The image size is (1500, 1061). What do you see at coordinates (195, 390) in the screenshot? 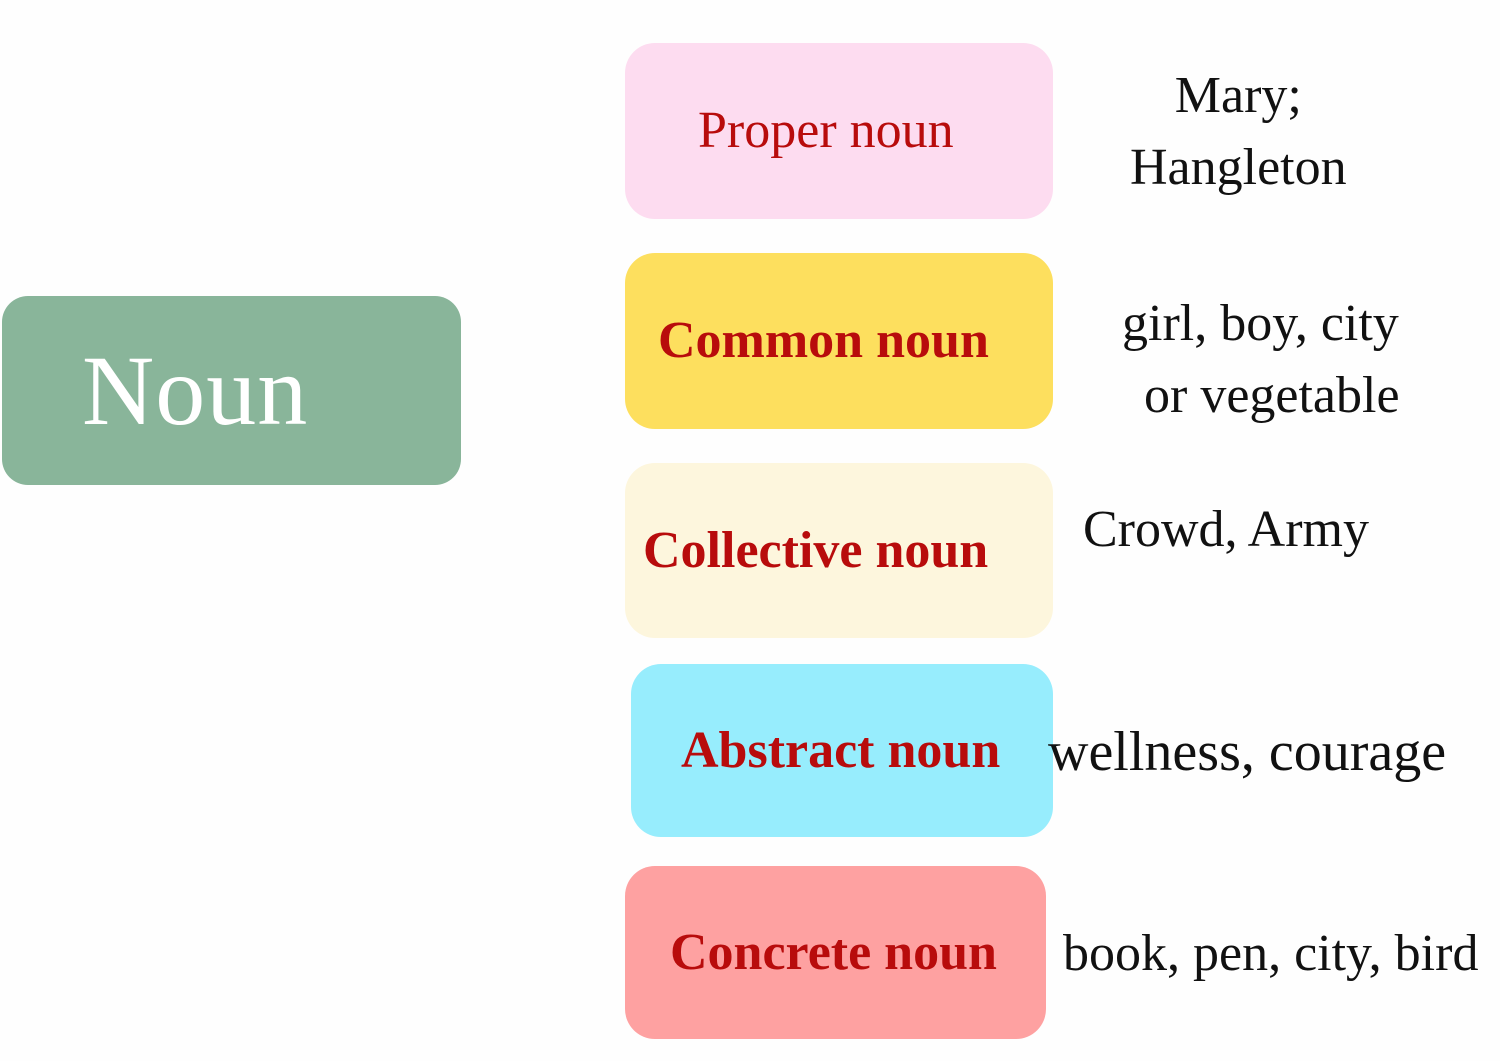
I see `root-node-label: Noun` at bounding box center [195, 390].